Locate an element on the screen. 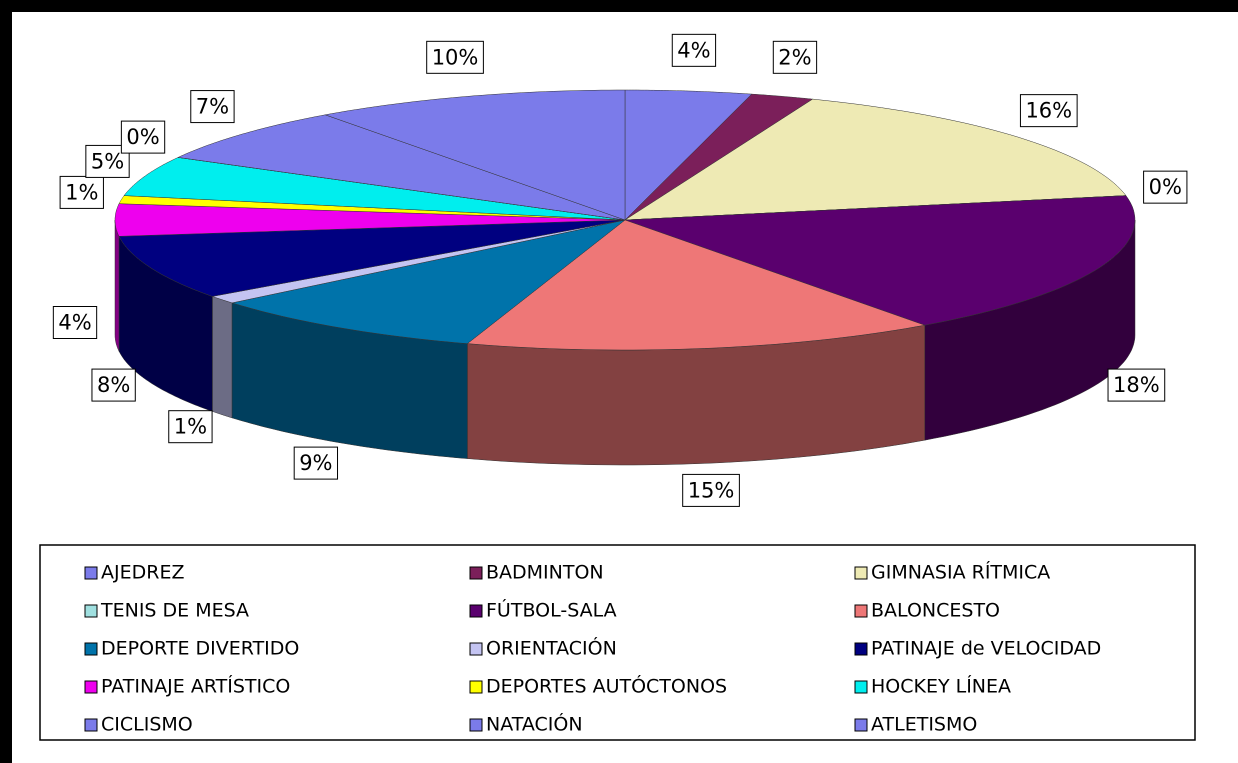 The image size is (1238, 763). legend-label: BADMINTON is located at coordinates (545, 573).